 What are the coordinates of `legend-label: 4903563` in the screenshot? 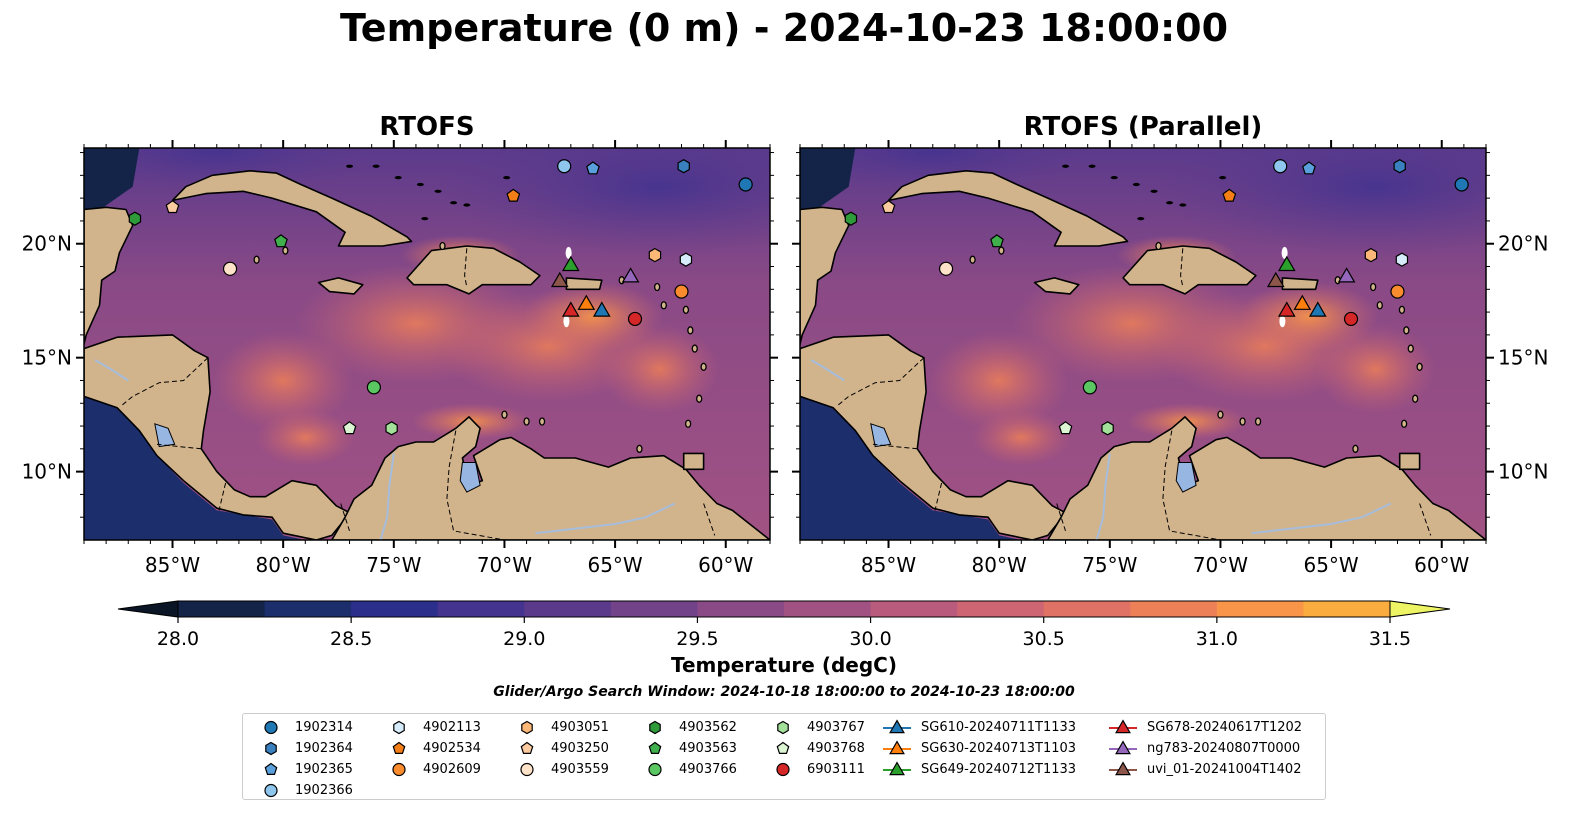 It's located at (708, 748).